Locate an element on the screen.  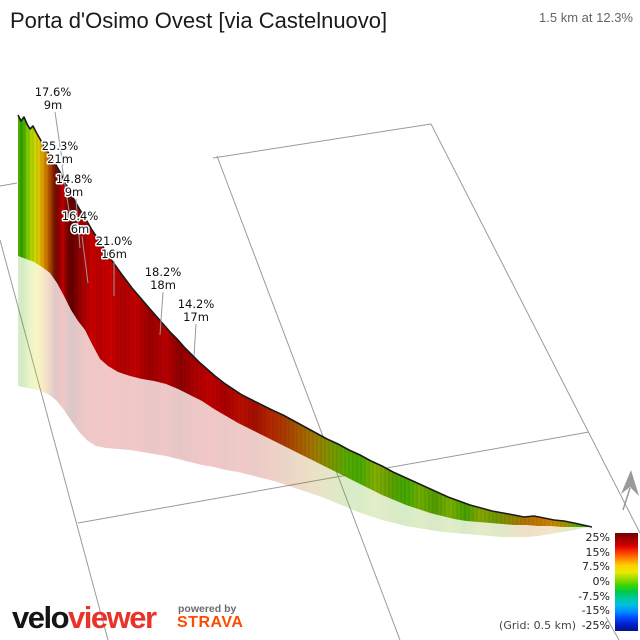
grade-value: 16.4% is located at coordinates (80, 216).